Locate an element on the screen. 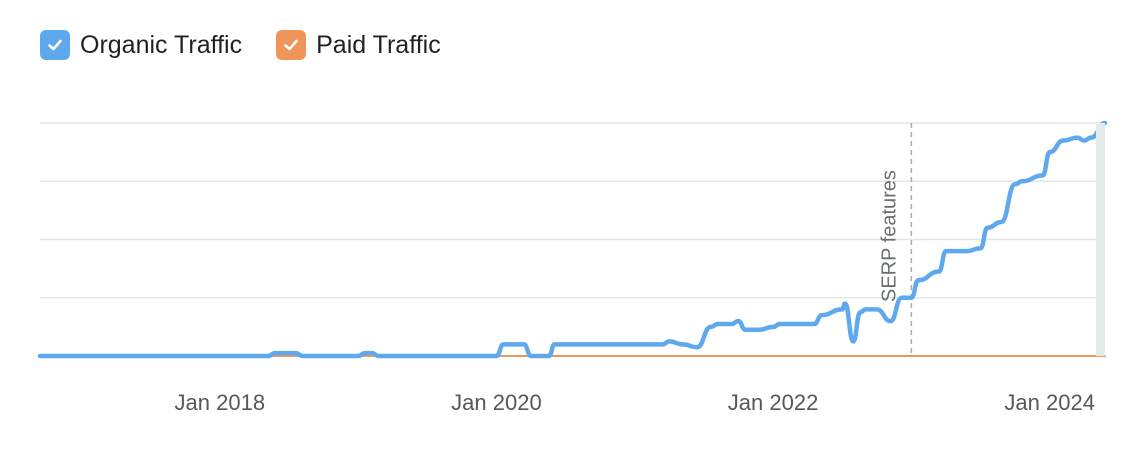 The image size is (1128, 476). legend-label: Paid Traffic is located at coordinates (378, 44).